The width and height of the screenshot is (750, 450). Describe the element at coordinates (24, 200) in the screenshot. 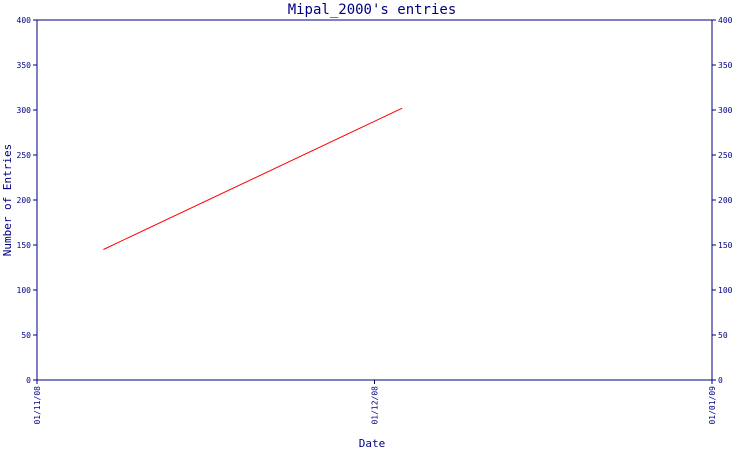

I see `y-tick-label-left: 200` at that location.